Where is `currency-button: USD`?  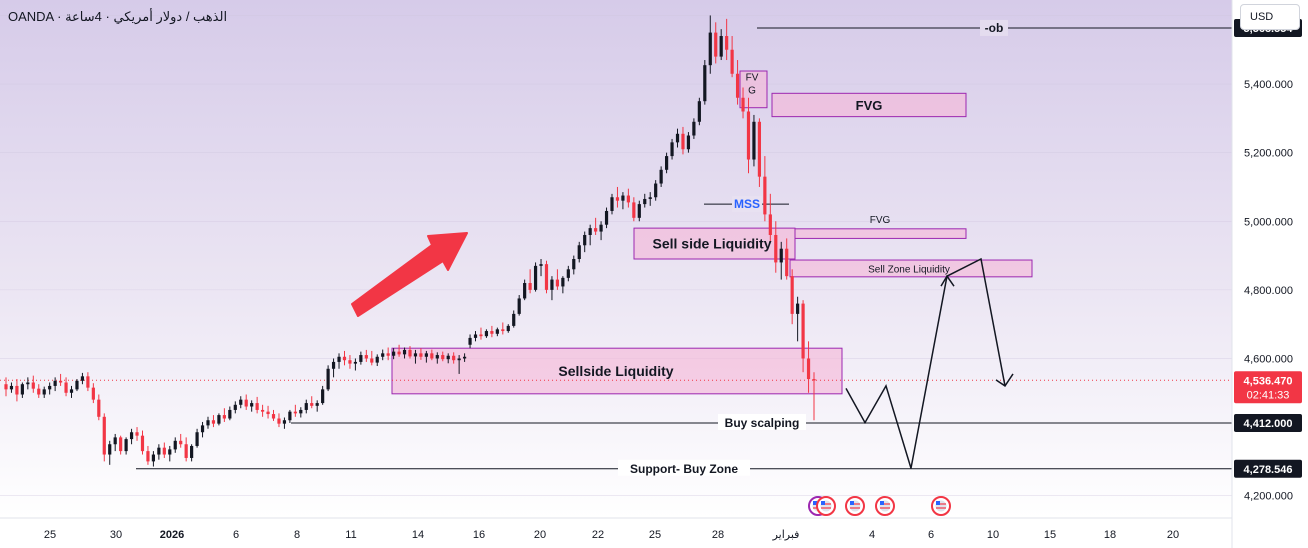 currency-button: USD is located at coordinates (1270, 17).